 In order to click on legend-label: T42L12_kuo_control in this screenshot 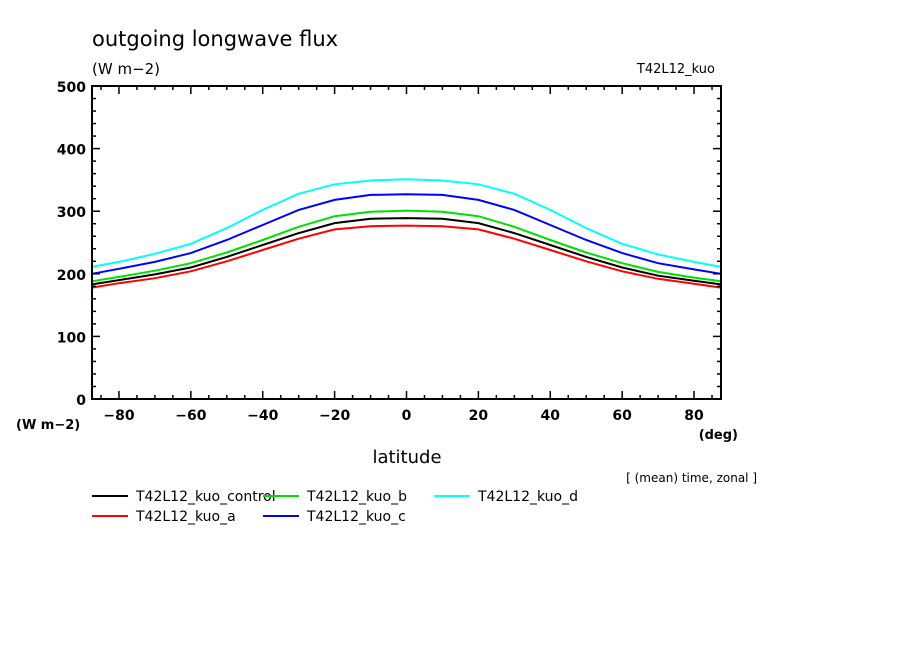, I will do `click(205, 497)`.